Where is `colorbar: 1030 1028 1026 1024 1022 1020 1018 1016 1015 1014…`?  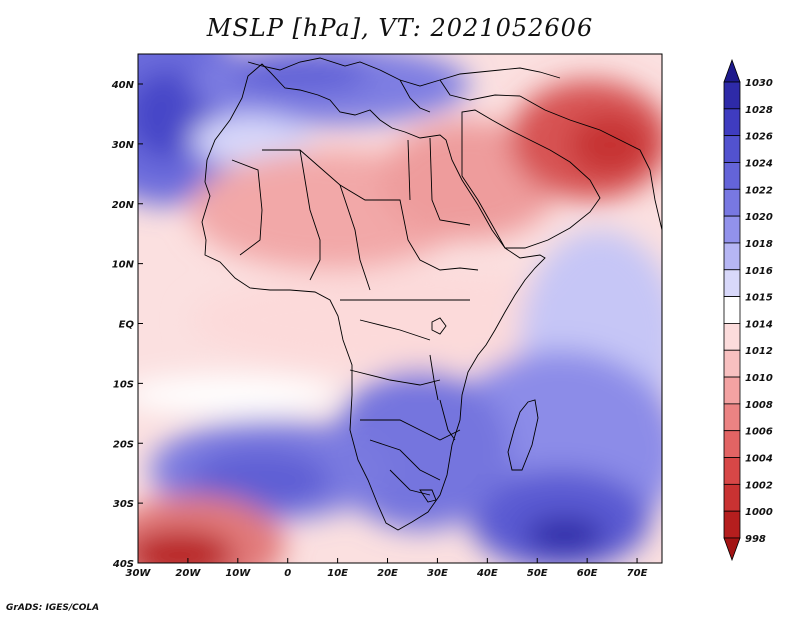 colorbar: 1030 1028 1026 1024 1022 1020 1018 1016 1015 1014… is located at coordinates (748, 310).